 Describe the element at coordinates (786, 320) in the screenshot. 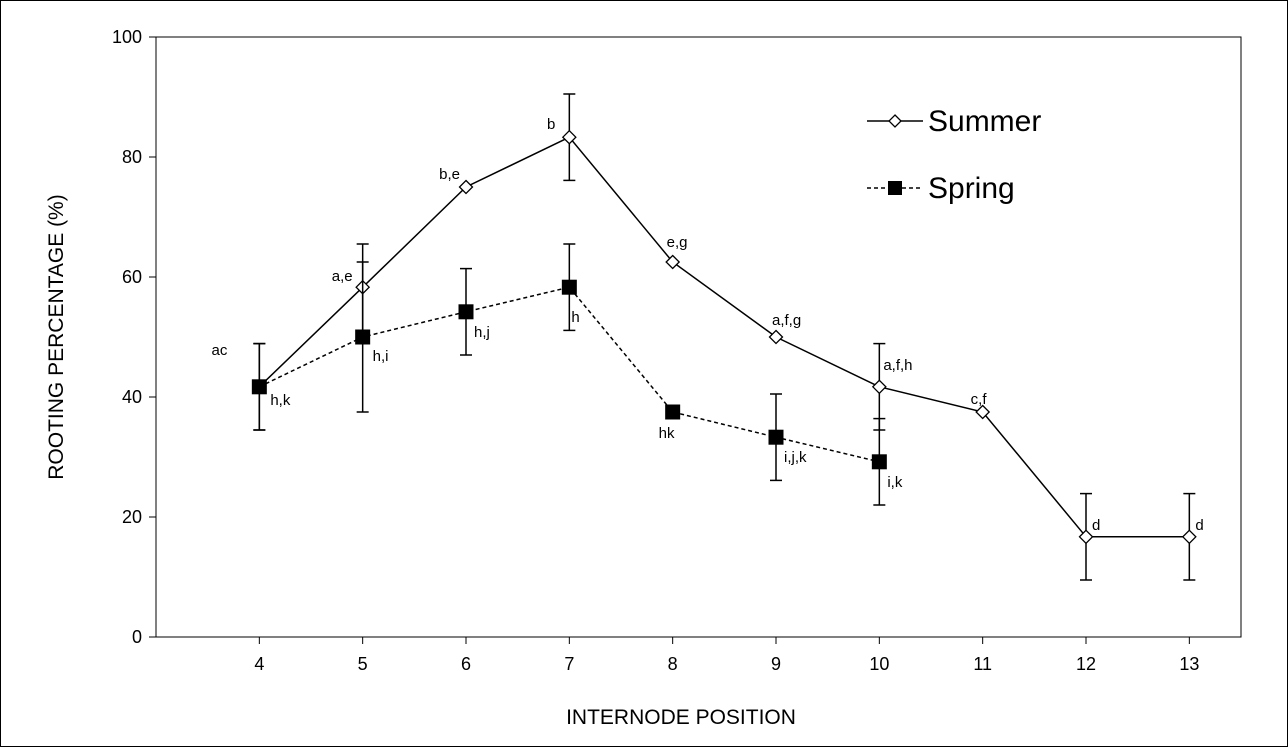

I see `data-label: a,f,g` at that location.